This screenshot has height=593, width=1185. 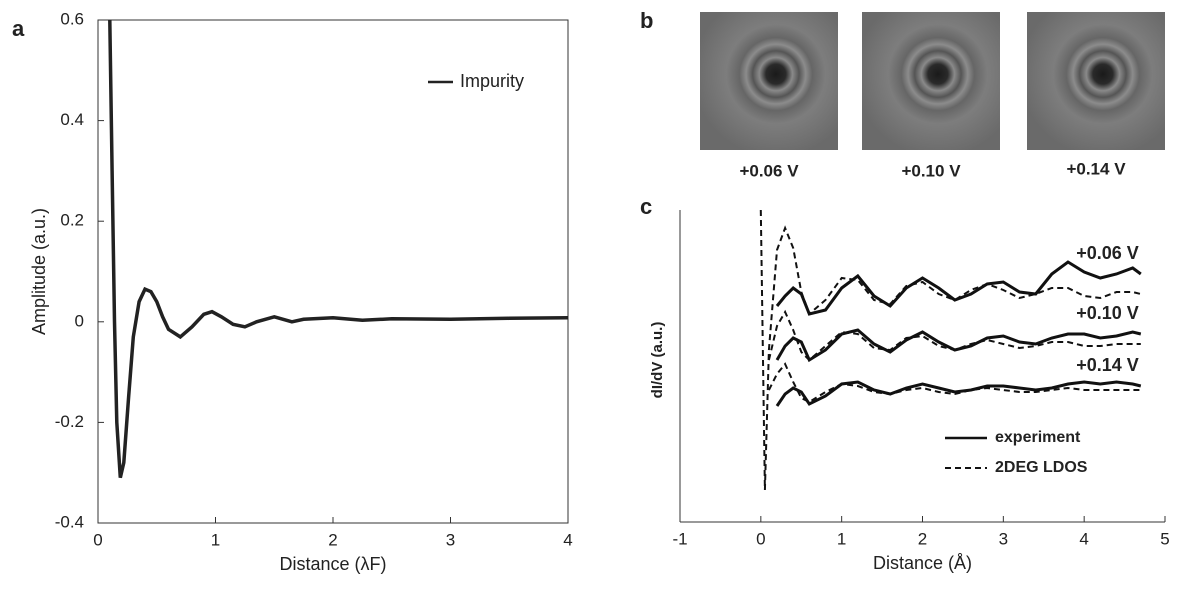 I want to click on curve-label: +0.06 V, so click(x=1107, y=253).